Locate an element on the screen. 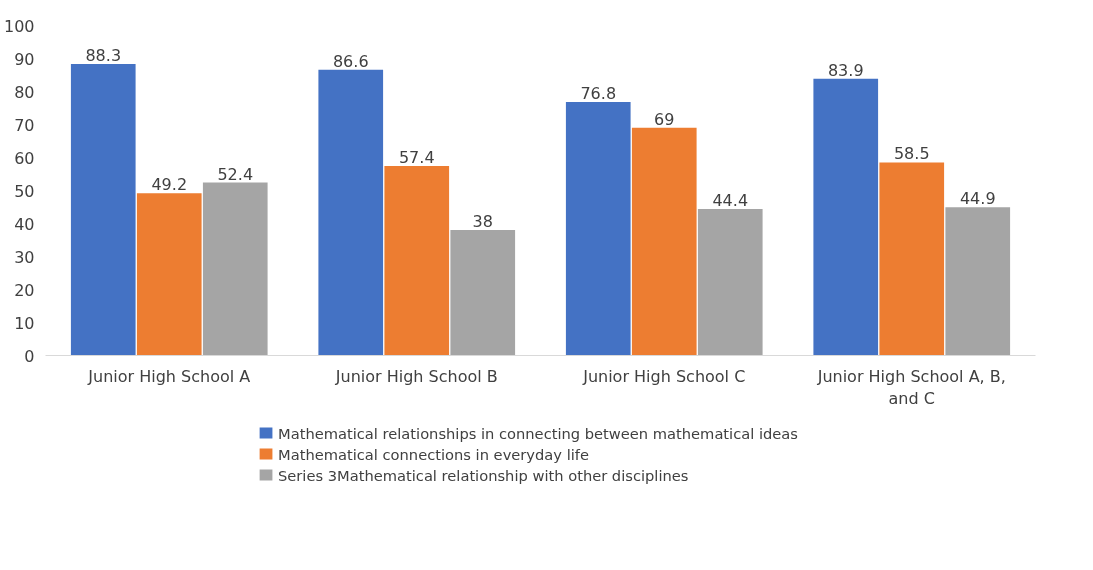 This screenshot has width=1093, height=570. y-tick-label: 90 is located at coordinates (24, 59).